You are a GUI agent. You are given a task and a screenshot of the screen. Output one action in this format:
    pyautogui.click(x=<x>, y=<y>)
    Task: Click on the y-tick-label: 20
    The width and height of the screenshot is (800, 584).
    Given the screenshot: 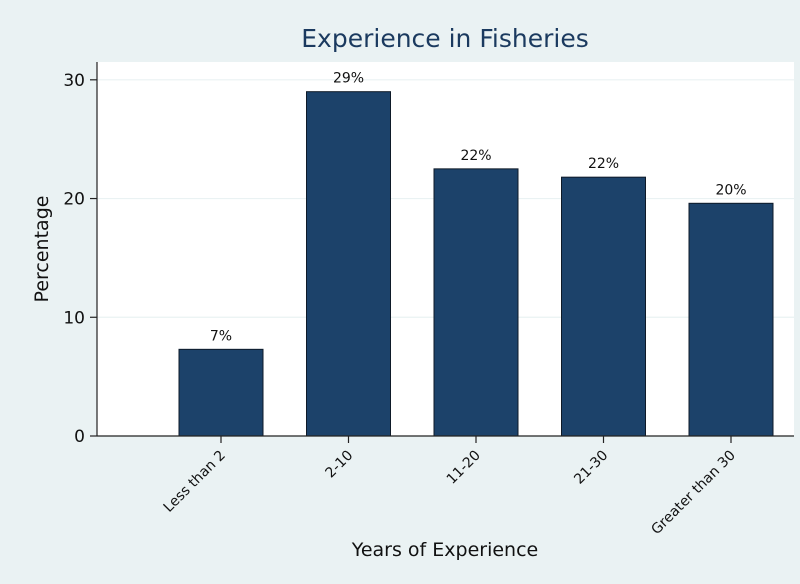 What is the action you would take?
    pyautogui.click(x=74, y=200)
    